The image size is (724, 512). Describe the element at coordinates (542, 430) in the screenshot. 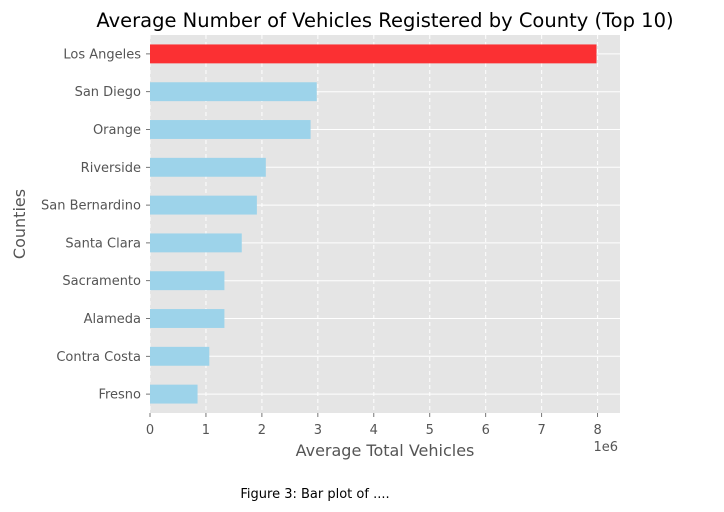

I see `x-tick-label: 7` at that location.